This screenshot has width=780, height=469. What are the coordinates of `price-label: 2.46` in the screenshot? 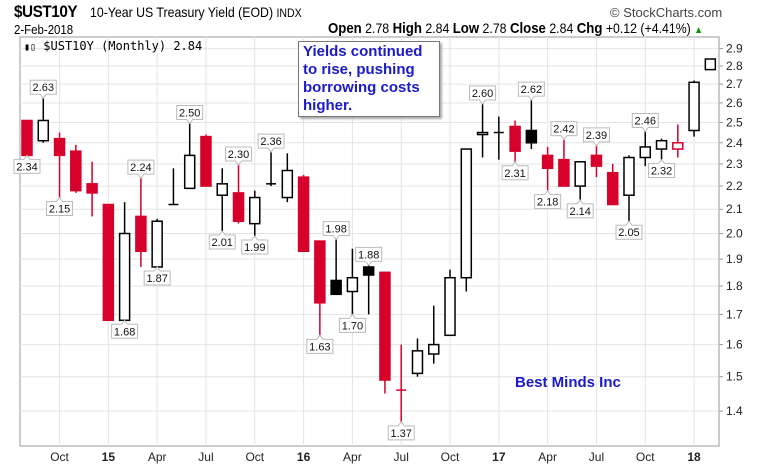 It's located at (645, 122).